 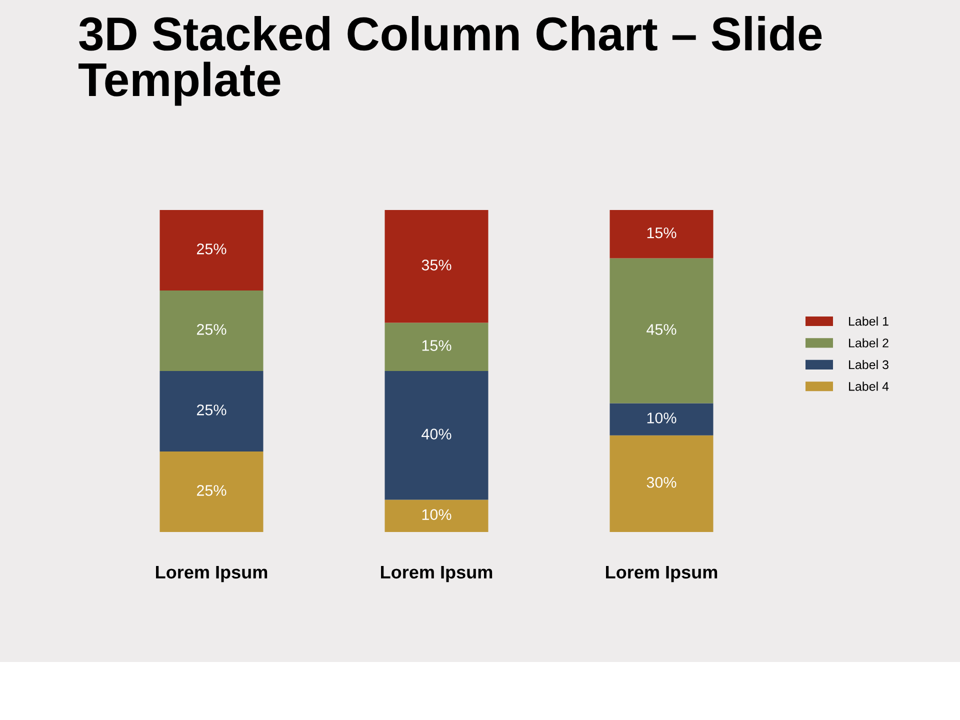 I want to click on data-label: 40%, so click(x=437, y=434).